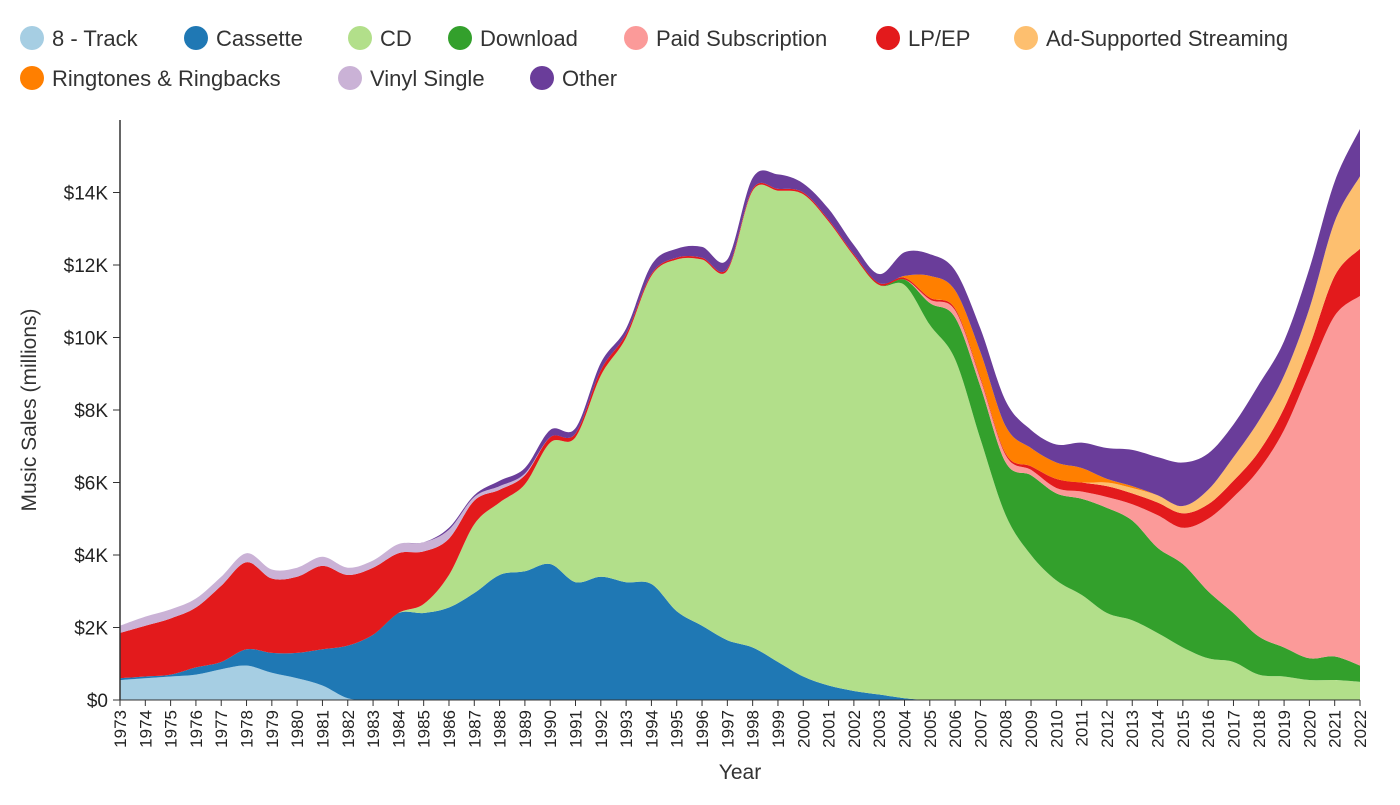  I want to click on legend-label: Ad-Supported Streaming, so click(1167, 38).